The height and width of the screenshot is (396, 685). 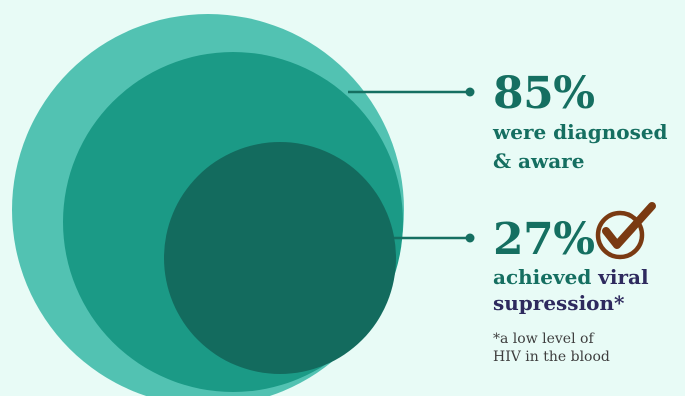 I want to click on stat-suppression-line1-accent: viral, so click(x=623, y=277).